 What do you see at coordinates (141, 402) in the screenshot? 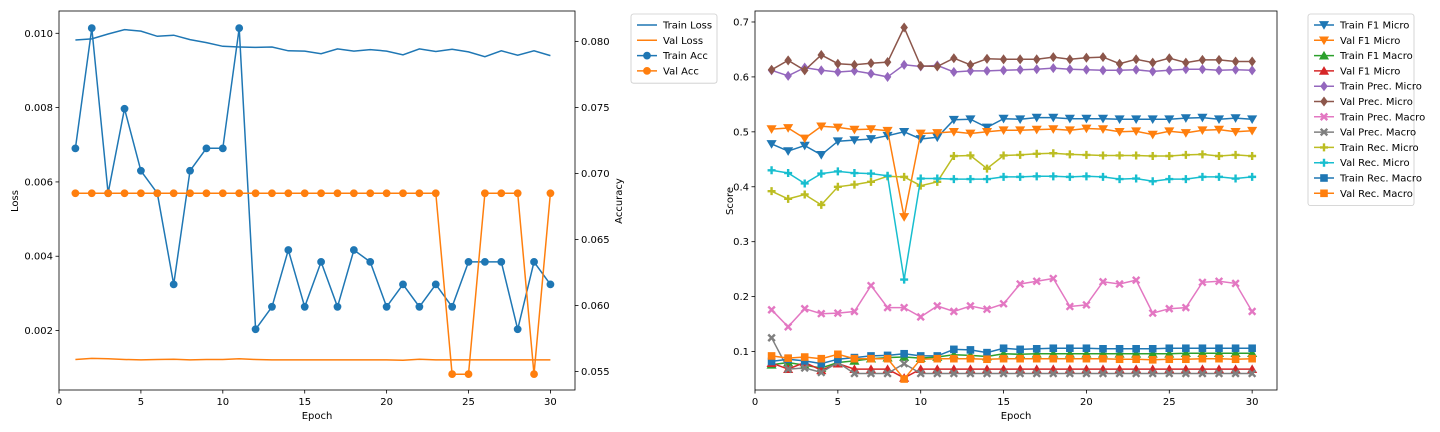
I see `x-tick-label: 5` at bounding box center [141, 402].